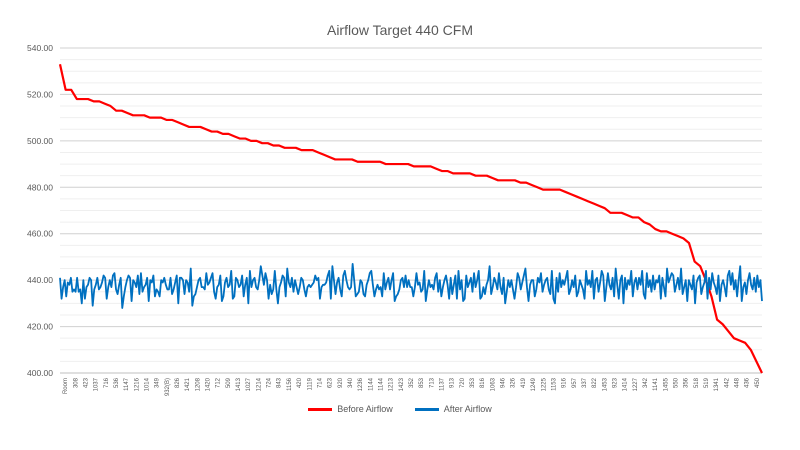 The image size is (800, 450). Describe the element at coordinates (575, 382) in the screenshot. I see `x-tick-label: 957` at that location.